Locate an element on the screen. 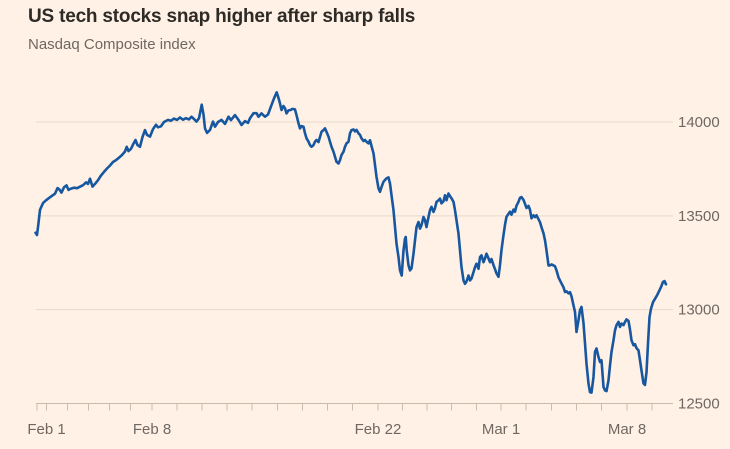 Image resolution: width=730 pixels, height=449 pixels. y-axis-label: 14000 is located at coordinates (699, 122).